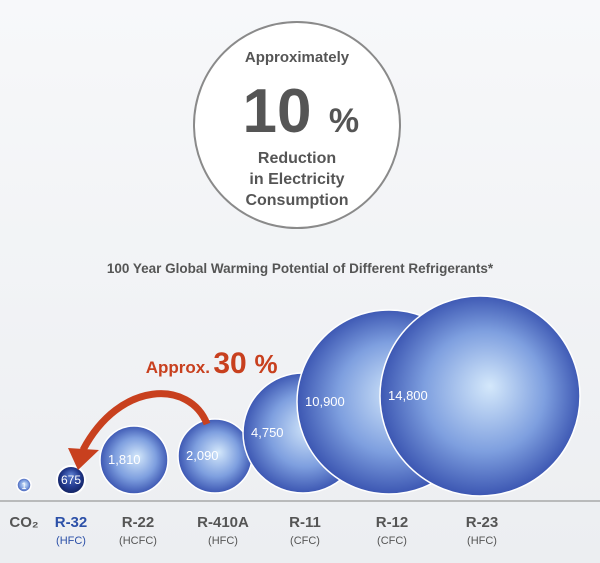  What do you see at coordinates (223, 541) in the screenshot?
I see `category-type-3: (HFC)` at bounding box center [223, 541].